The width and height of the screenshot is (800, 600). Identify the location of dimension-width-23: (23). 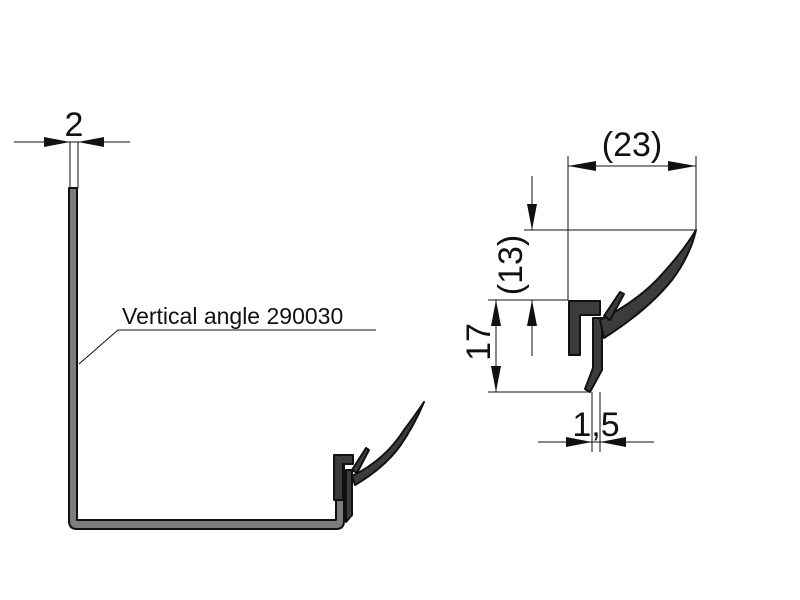
(632, 213).